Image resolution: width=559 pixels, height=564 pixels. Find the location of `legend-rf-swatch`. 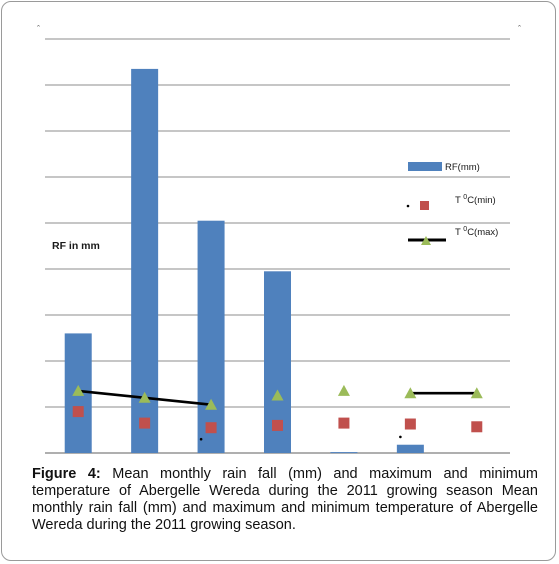

legend-rf-swatch is located at coordinates (425, 166).